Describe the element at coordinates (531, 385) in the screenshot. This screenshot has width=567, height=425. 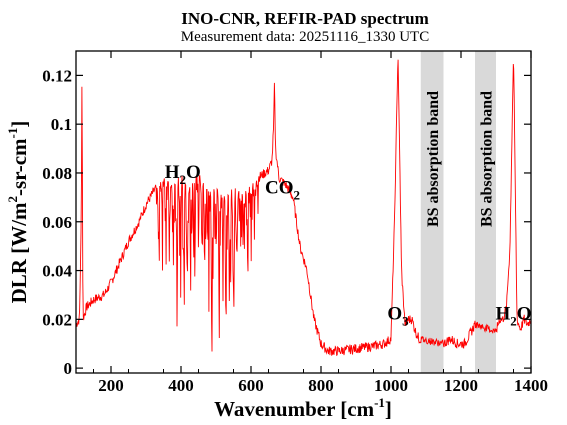
I see `x-tick-label-1400: 1400` at that location.